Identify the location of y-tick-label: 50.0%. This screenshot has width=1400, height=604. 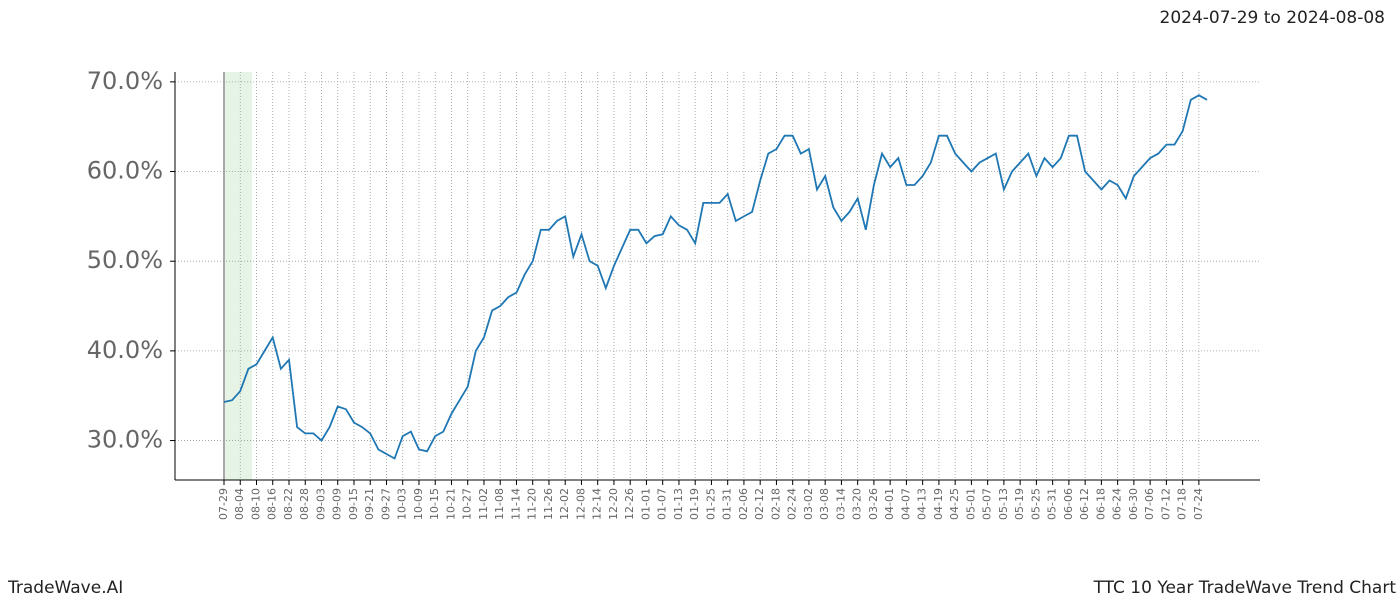
(125, 260).